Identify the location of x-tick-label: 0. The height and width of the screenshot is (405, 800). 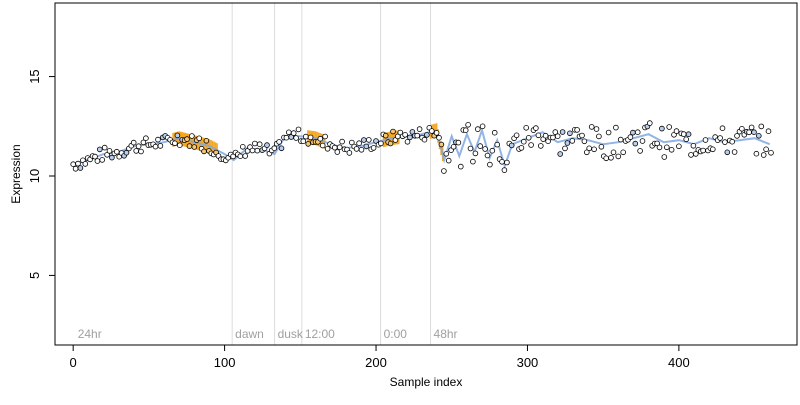
(73, 362).